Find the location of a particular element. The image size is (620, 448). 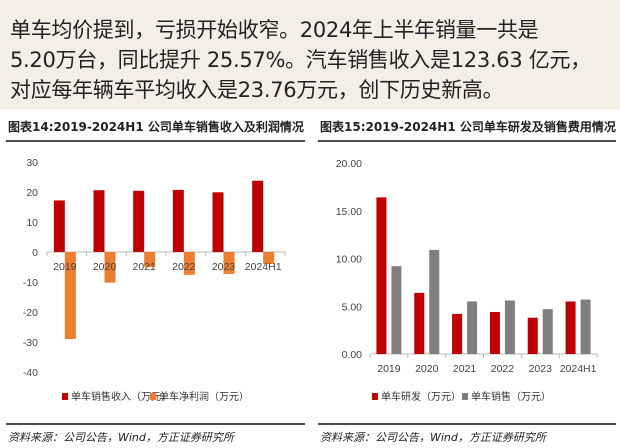

y-tick-label: 5.00 is located at coordinates (352, 307).